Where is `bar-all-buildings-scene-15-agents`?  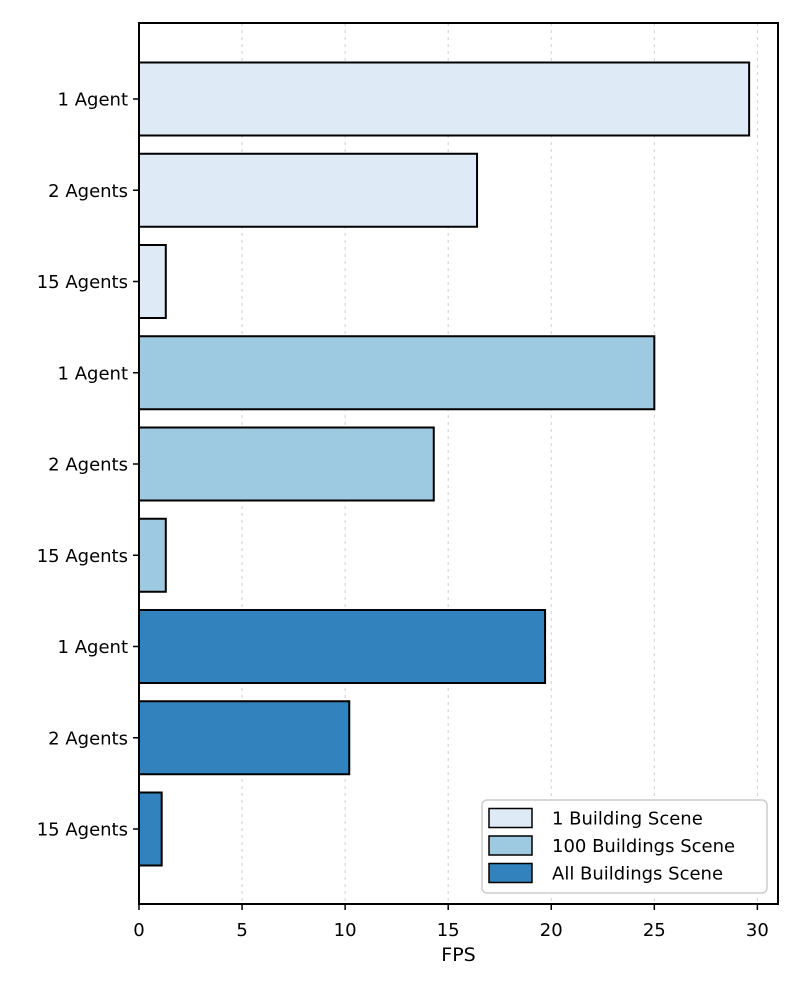 bar-all-buildings-scene-15-agents is located at coordinates (150, 829).